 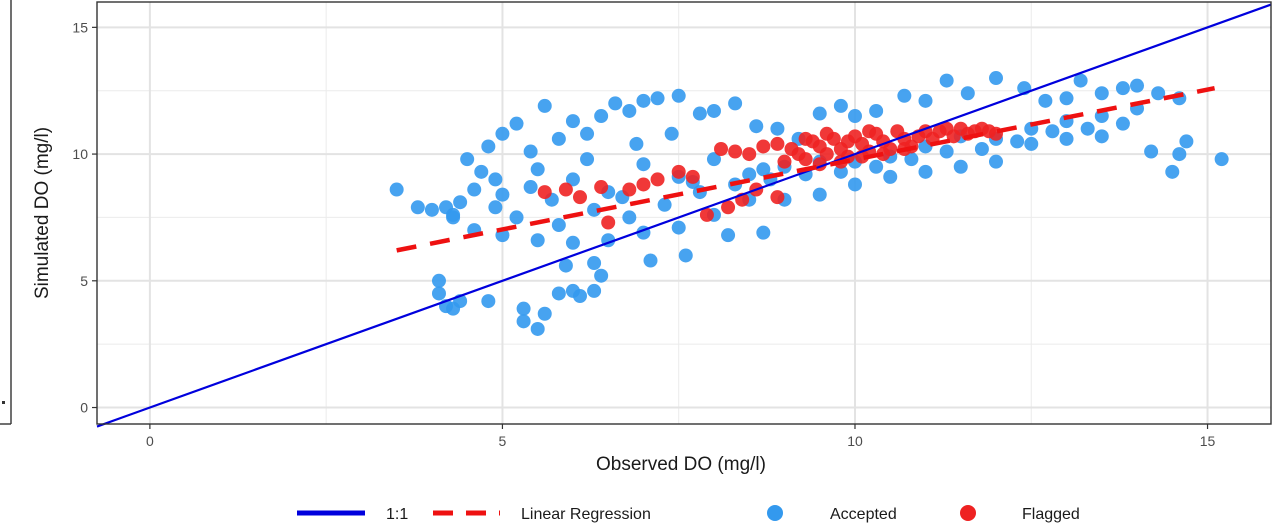 What do you see at coordinates (397, 514) in the screenshot?
I see `legend-label-1to1: 1:1` at bounding box center [397, 514].